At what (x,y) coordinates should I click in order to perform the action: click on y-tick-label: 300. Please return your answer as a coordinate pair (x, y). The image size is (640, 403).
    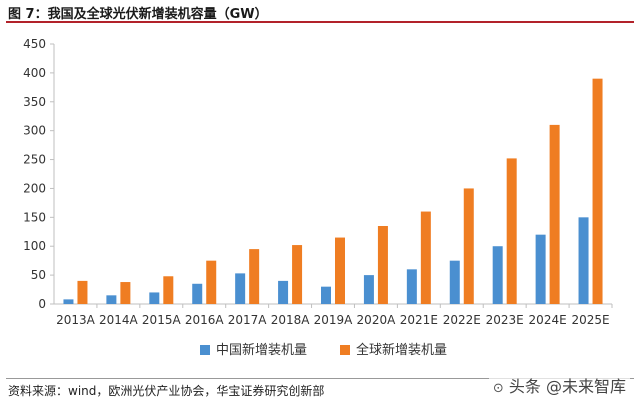
    Looking at the image, I should click on (34, 131).